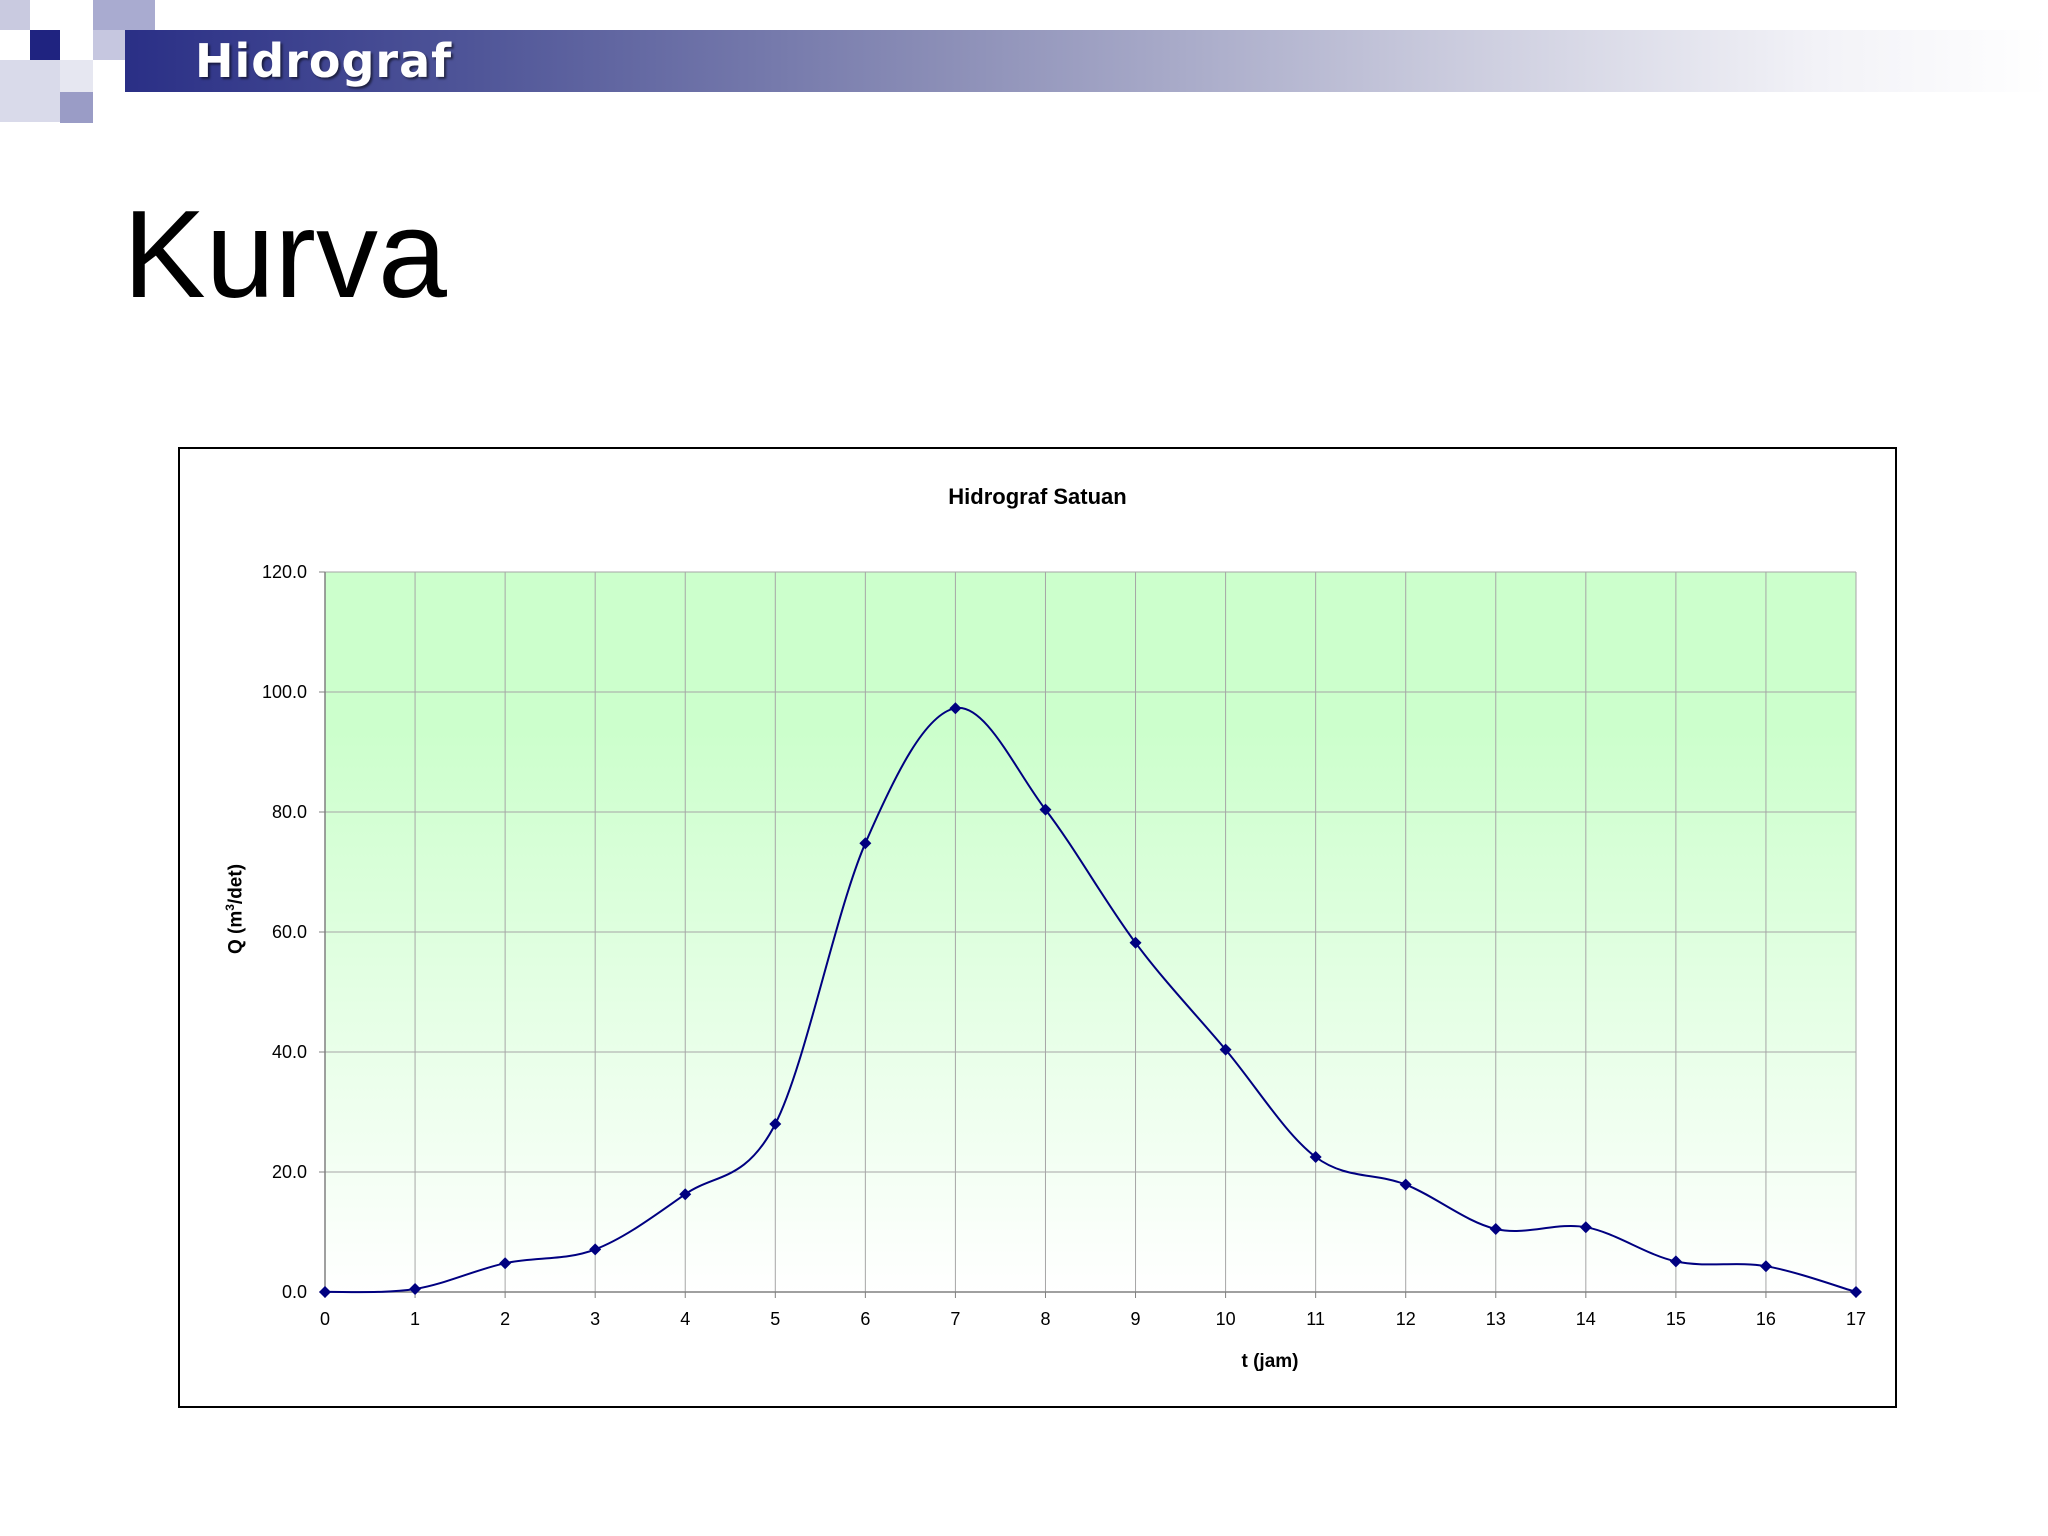 This screenshot has width=2048, height=1536. Describe the element at coordinates (1226, 1319) in the screenshot. I see `x-tick-label: 10` at that location.